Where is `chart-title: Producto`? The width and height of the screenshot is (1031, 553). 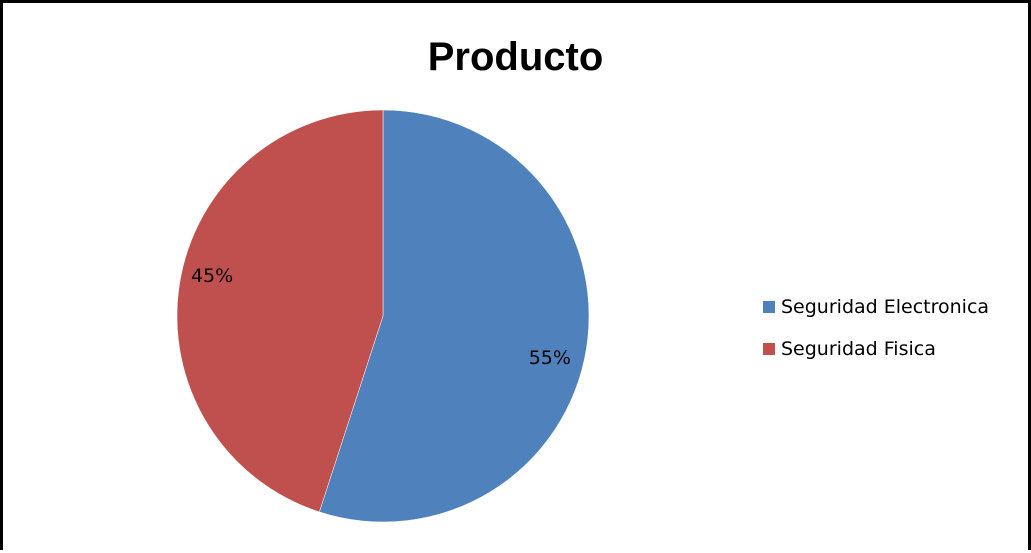 chart-title: Producto is located at coordinates (515, 57).